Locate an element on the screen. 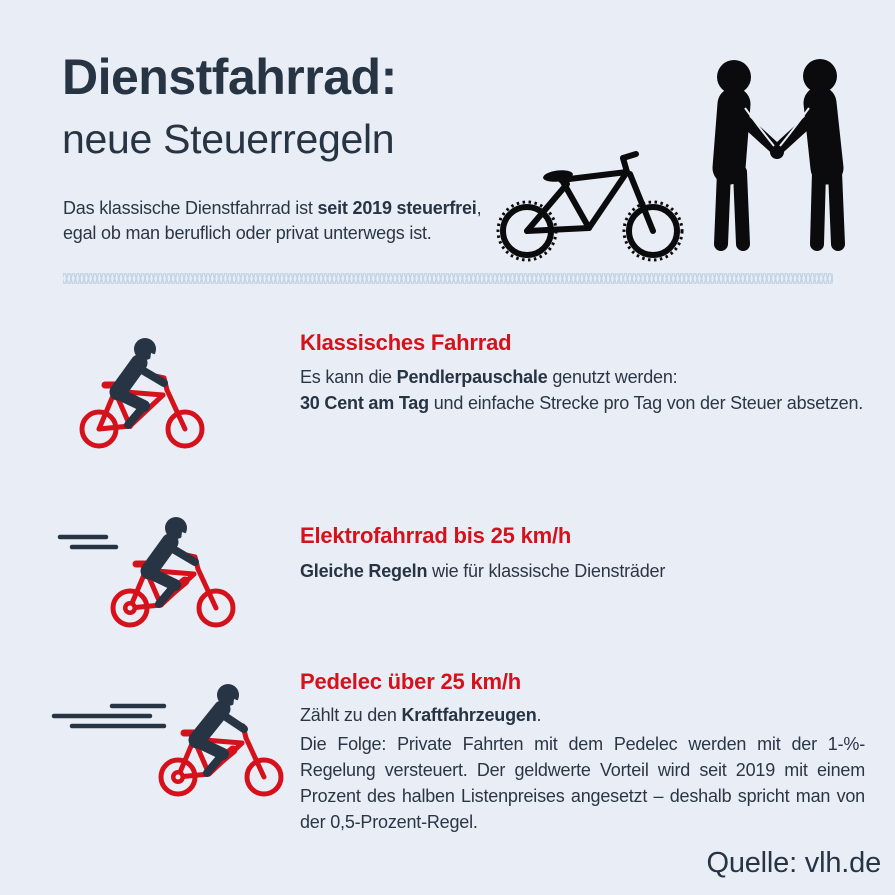 The height and width of the screenshot is (895, 895). section-3-heading: Pedelec über 25 km/h is located at coordinates (410, 681).